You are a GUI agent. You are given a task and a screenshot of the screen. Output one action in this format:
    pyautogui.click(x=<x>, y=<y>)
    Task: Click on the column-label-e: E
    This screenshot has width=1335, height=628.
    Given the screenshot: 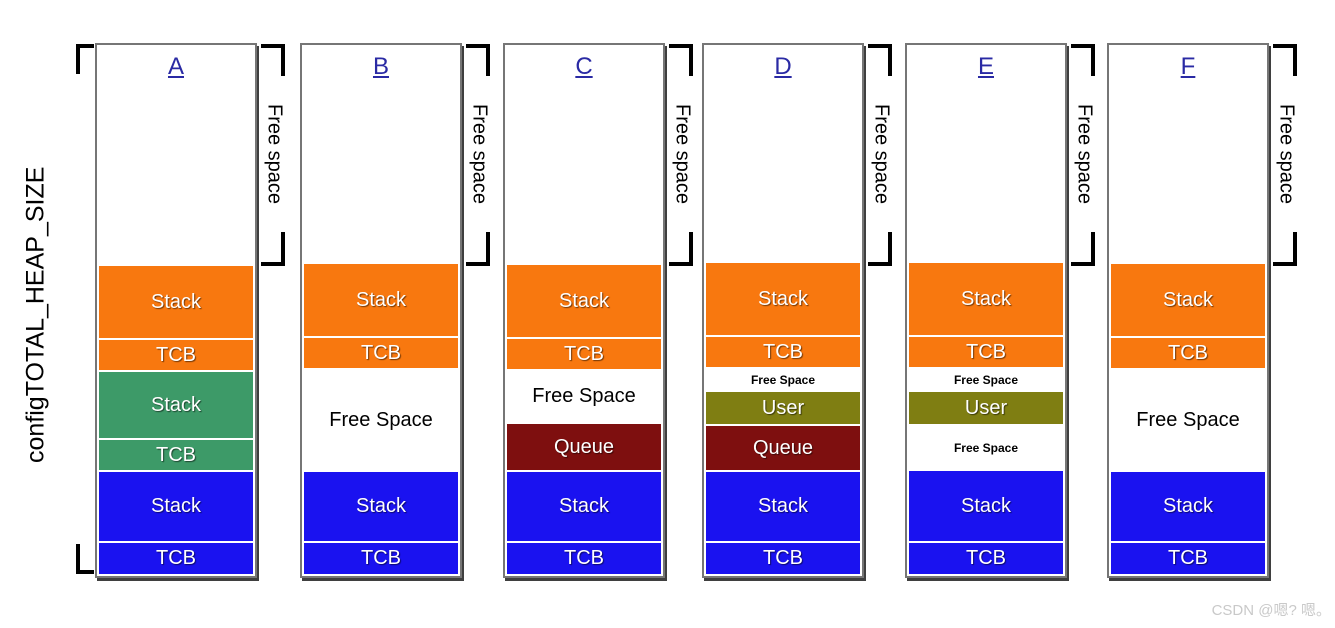 What is the action you would take?
    pyautogui.click(x=985, y=66)
    